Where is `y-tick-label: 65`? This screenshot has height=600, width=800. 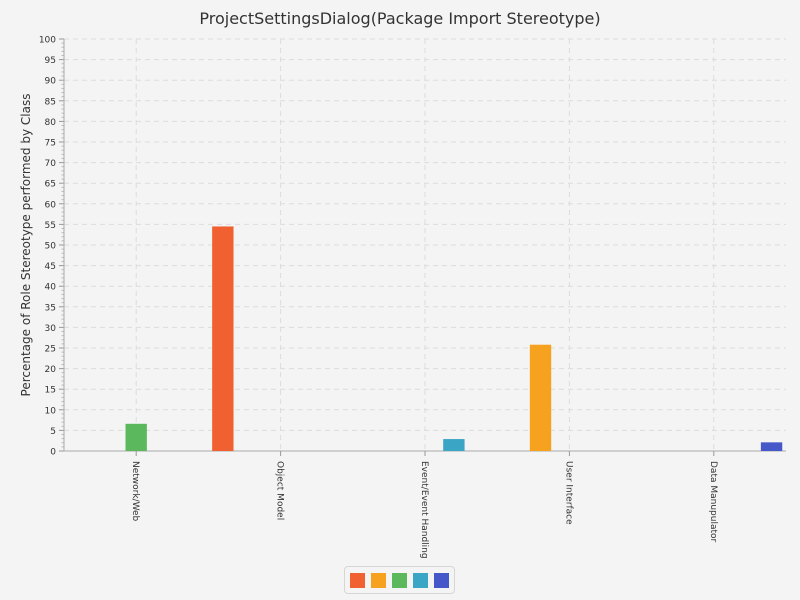 y-tick-label: 65 is located at coordinates (50, 185).